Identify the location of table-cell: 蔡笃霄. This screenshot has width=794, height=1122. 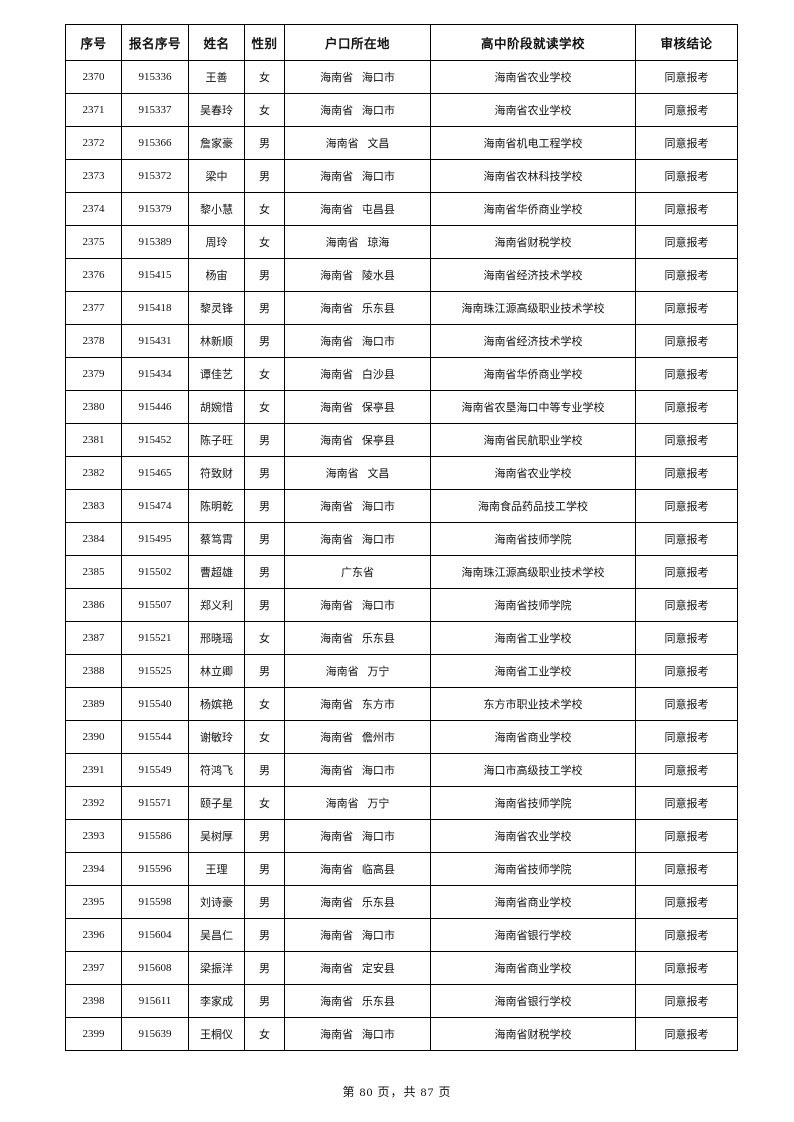
(216, 539).